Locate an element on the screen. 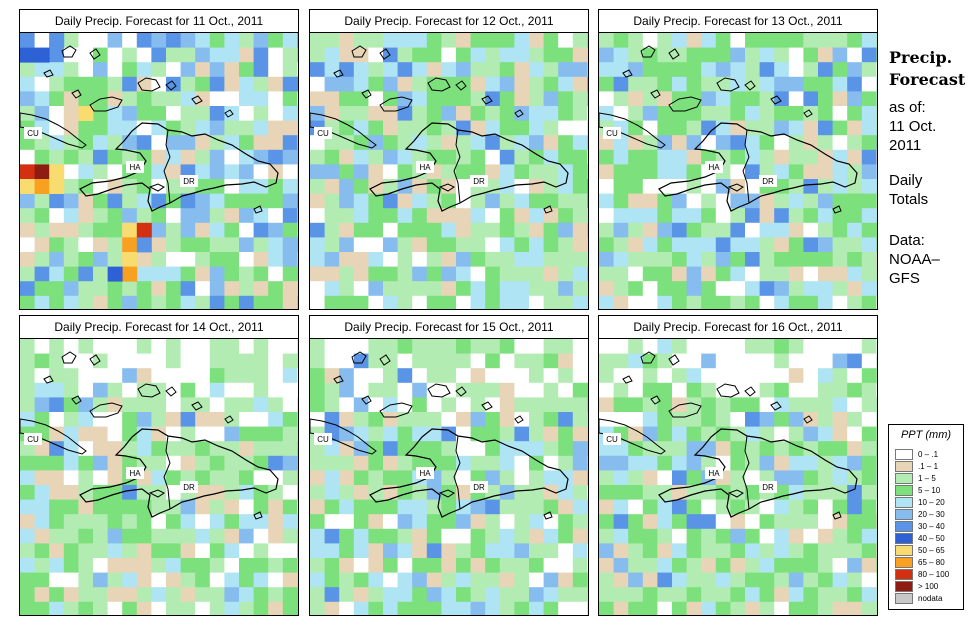  panel-title: Daily Precip. Forecast for 11 Oct., 2011 is located at coordinates (159, 21).